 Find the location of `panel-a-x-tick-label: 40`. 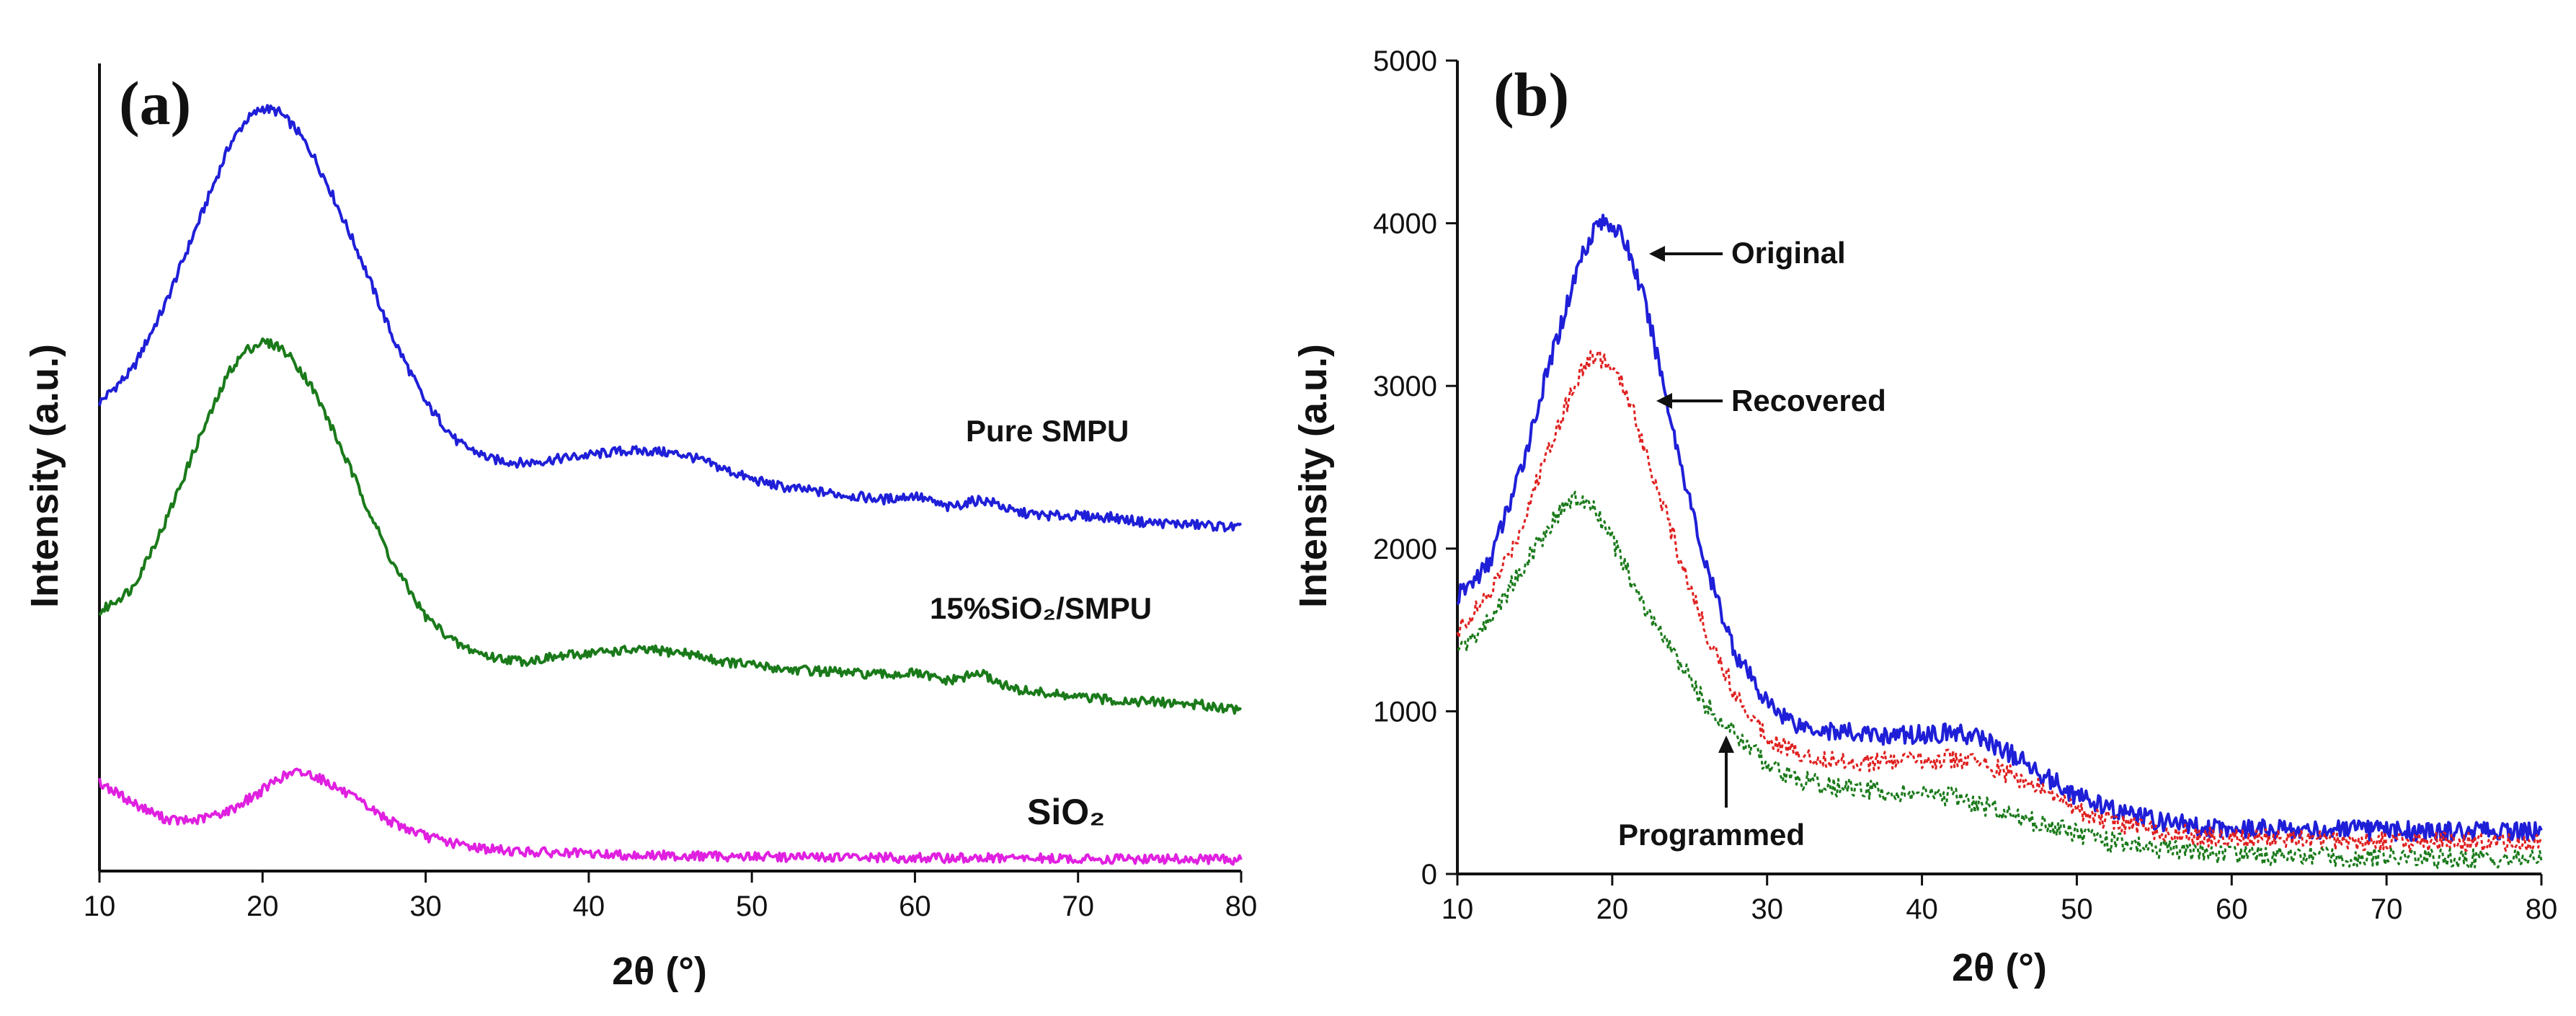

panel-a-x-tick-label: 40 is located at coordinates (589, 906).